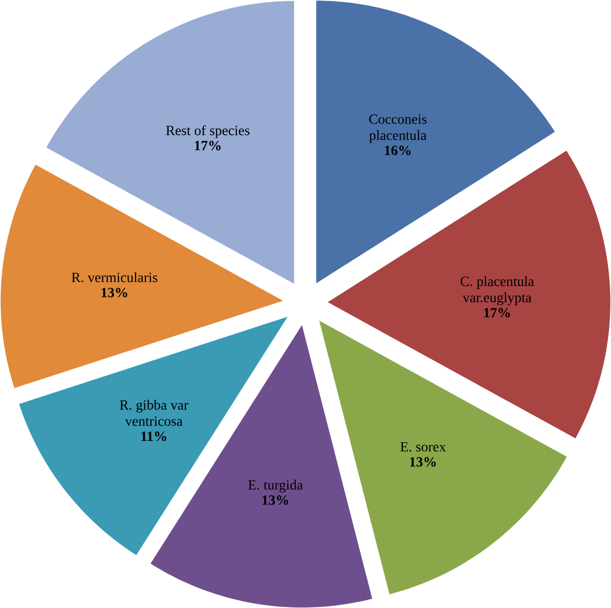 The width and height of the screenshot is (611, 608). What do you see at coordinates (497, 291) in the screenshot?
I see `slice-label: C. placentula var.euglypta` at bounding box center [497, 291].